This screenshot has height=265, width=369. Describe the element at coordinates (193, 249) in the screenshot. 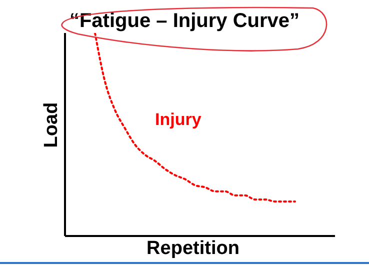

I see `x-axis-title: Repetition` at that location.